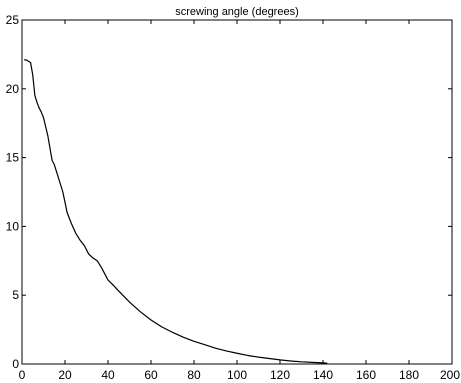  I want to click on chart-title: screwing angle (degrees), so click(237, 12).